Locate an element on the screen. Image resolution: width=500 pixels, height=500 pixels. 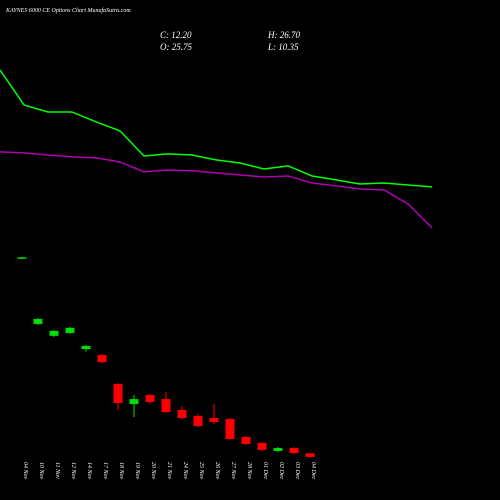
x-tick-label: 18 Nov is located at coordinates (121, 471).